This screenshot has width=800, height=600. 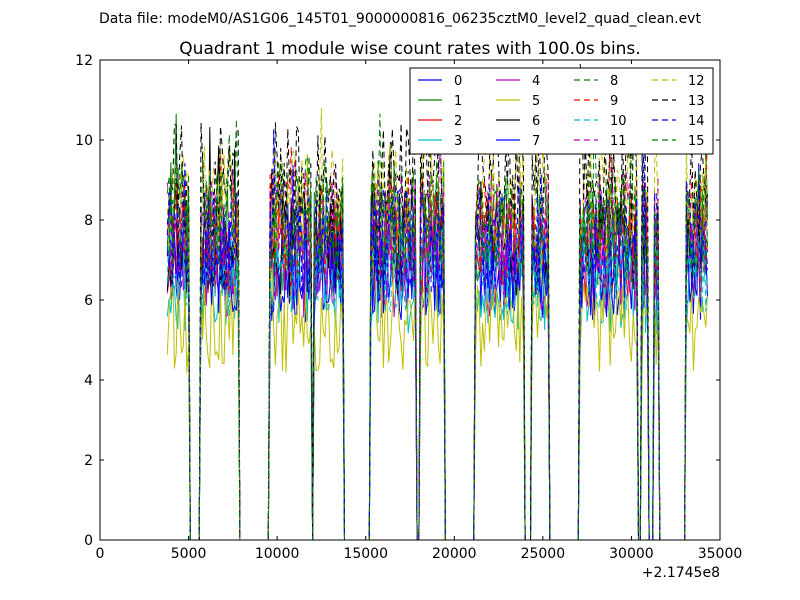 What do you see at coordinates (681, 573) in the screenshot?
I see `x-offset-label: +2.1745e8` at bounding box center [681, 573].